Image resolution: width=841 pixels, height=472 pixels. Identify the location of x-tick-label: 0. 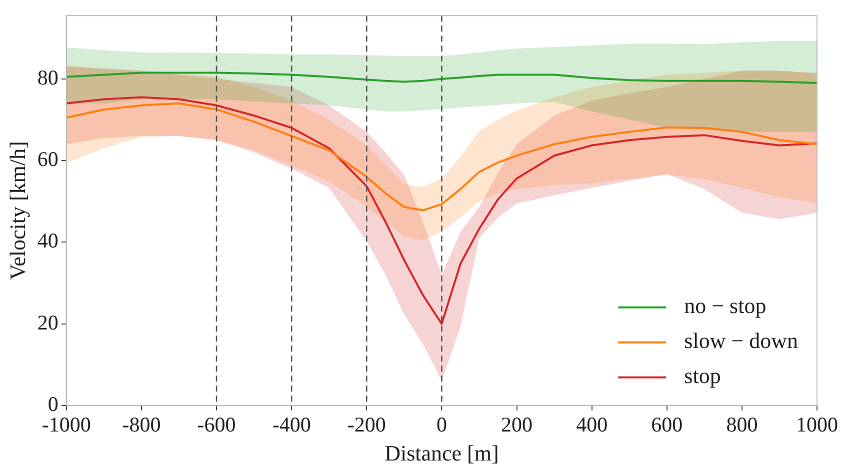
(441, 424).